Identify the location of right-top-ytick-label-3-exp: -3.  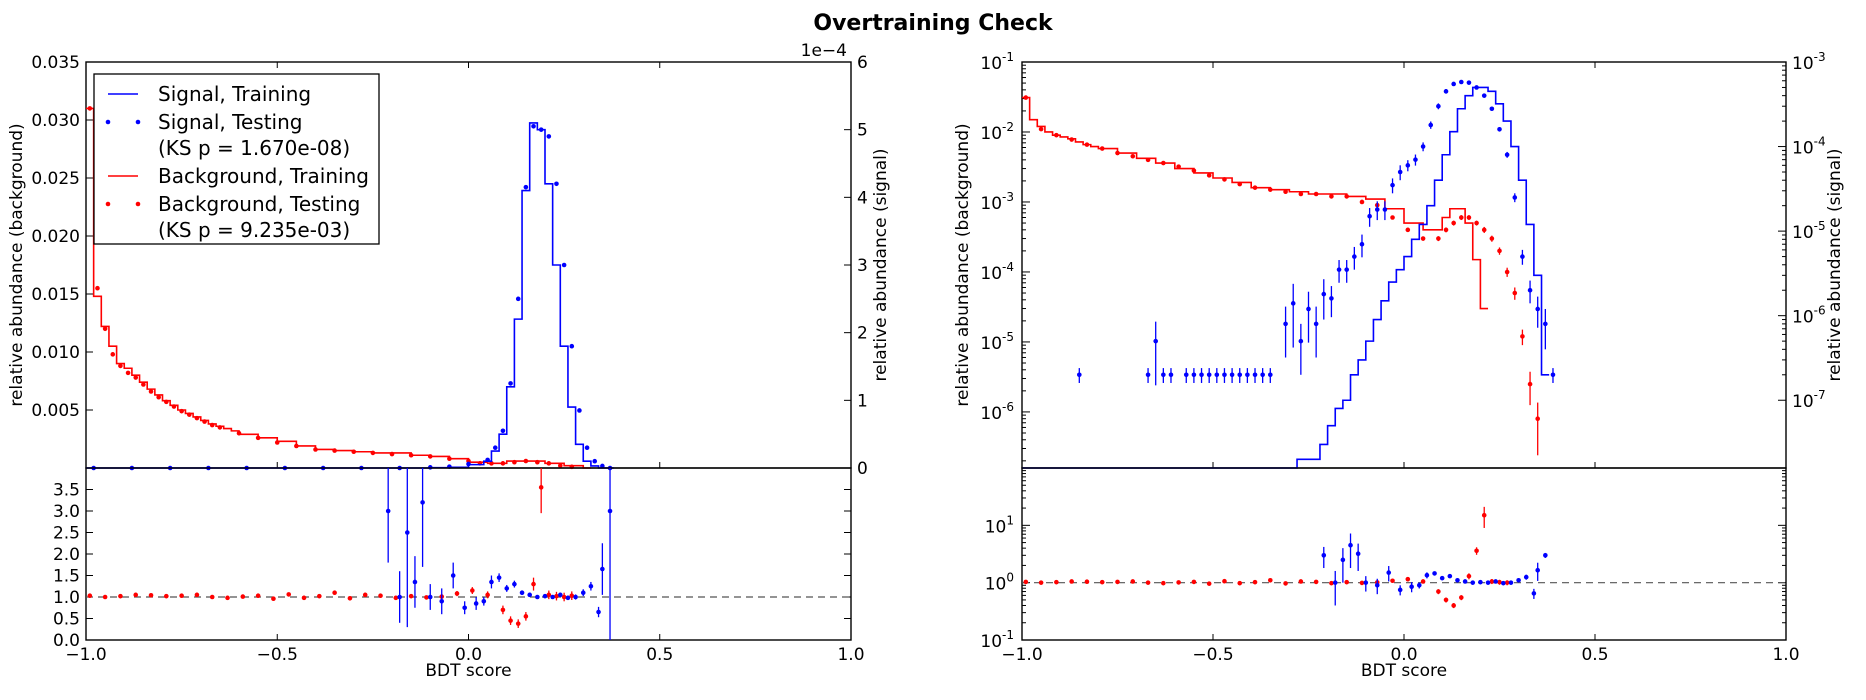
(1008, 197).